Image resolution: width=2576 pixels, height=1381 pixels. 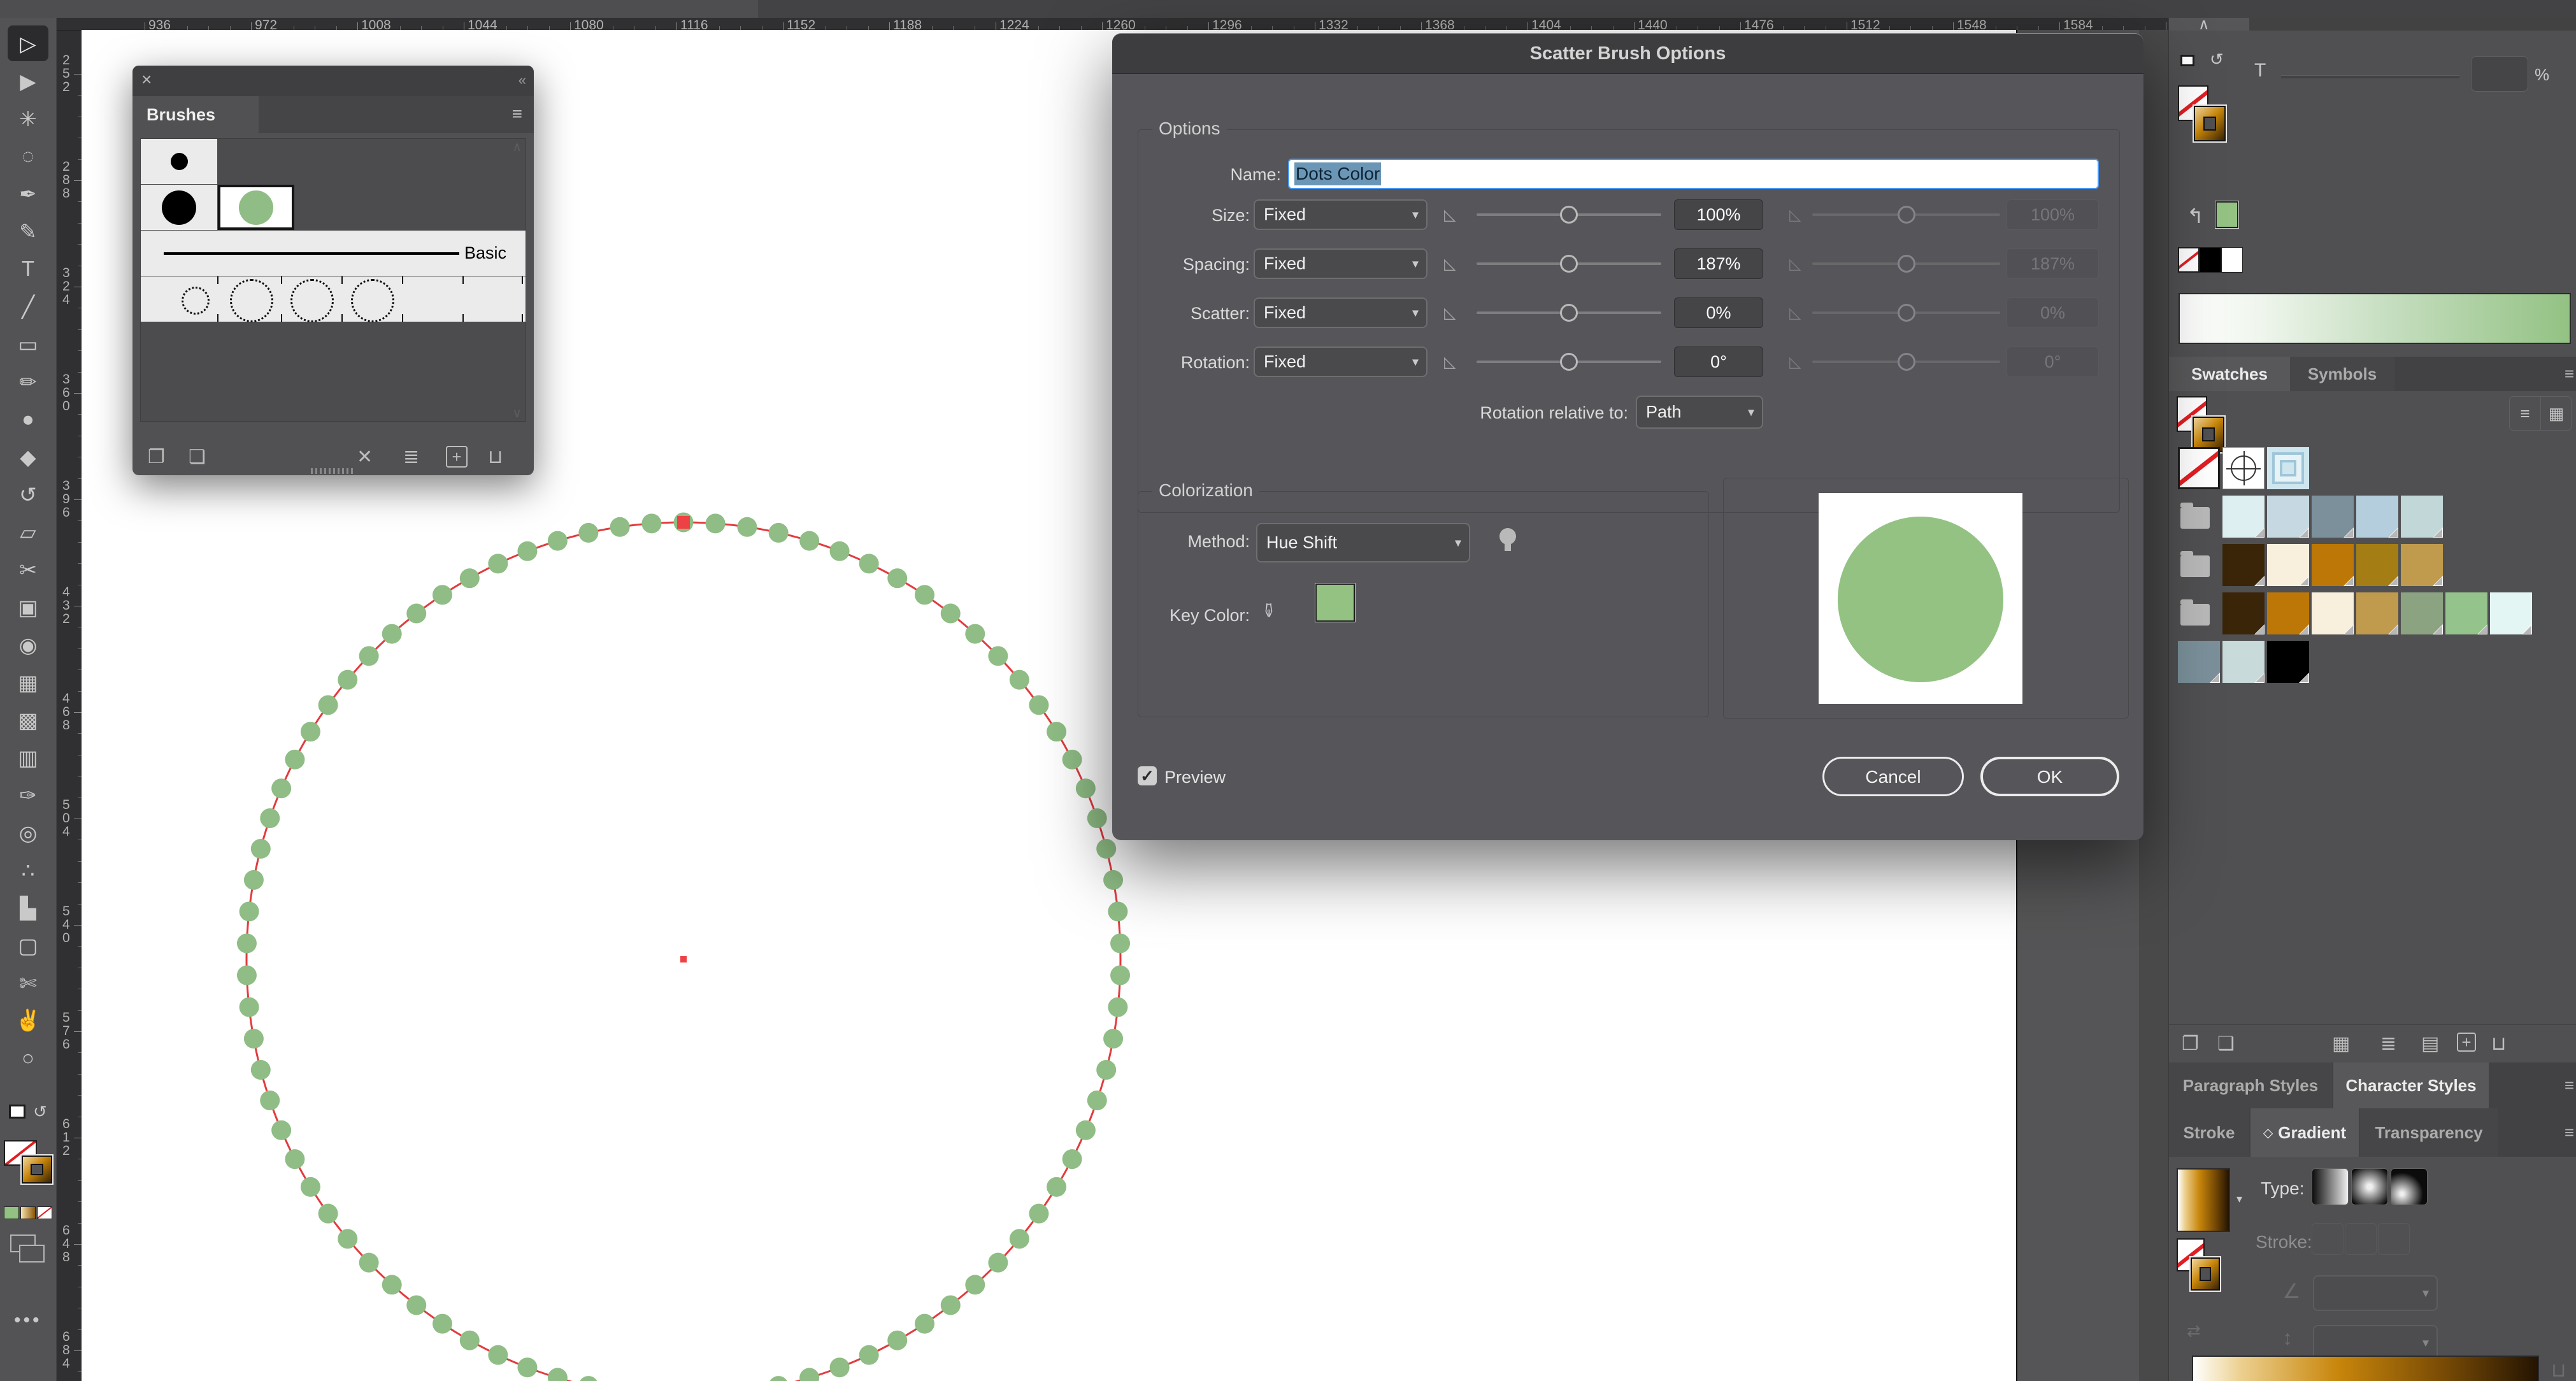 I want to click on new-swatch-icon: +, so click(x=2466, y=1042).